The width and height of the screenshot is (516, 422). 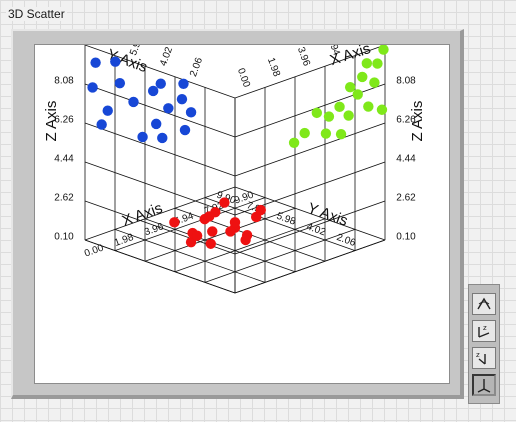 What do you see at coordinates (406, 80) in the screenshot?
I see `z-tick-label-right: 8.08` at bounding box center [406, 80].